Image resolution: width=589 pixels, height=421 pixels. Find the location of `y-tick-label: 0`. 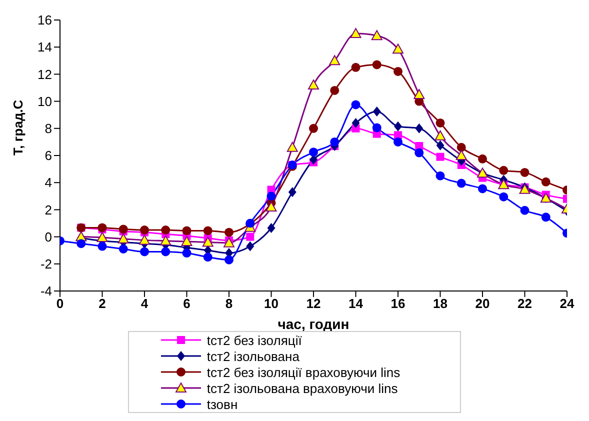

y-tick-label: 0 is located at coordinates (48, 236).